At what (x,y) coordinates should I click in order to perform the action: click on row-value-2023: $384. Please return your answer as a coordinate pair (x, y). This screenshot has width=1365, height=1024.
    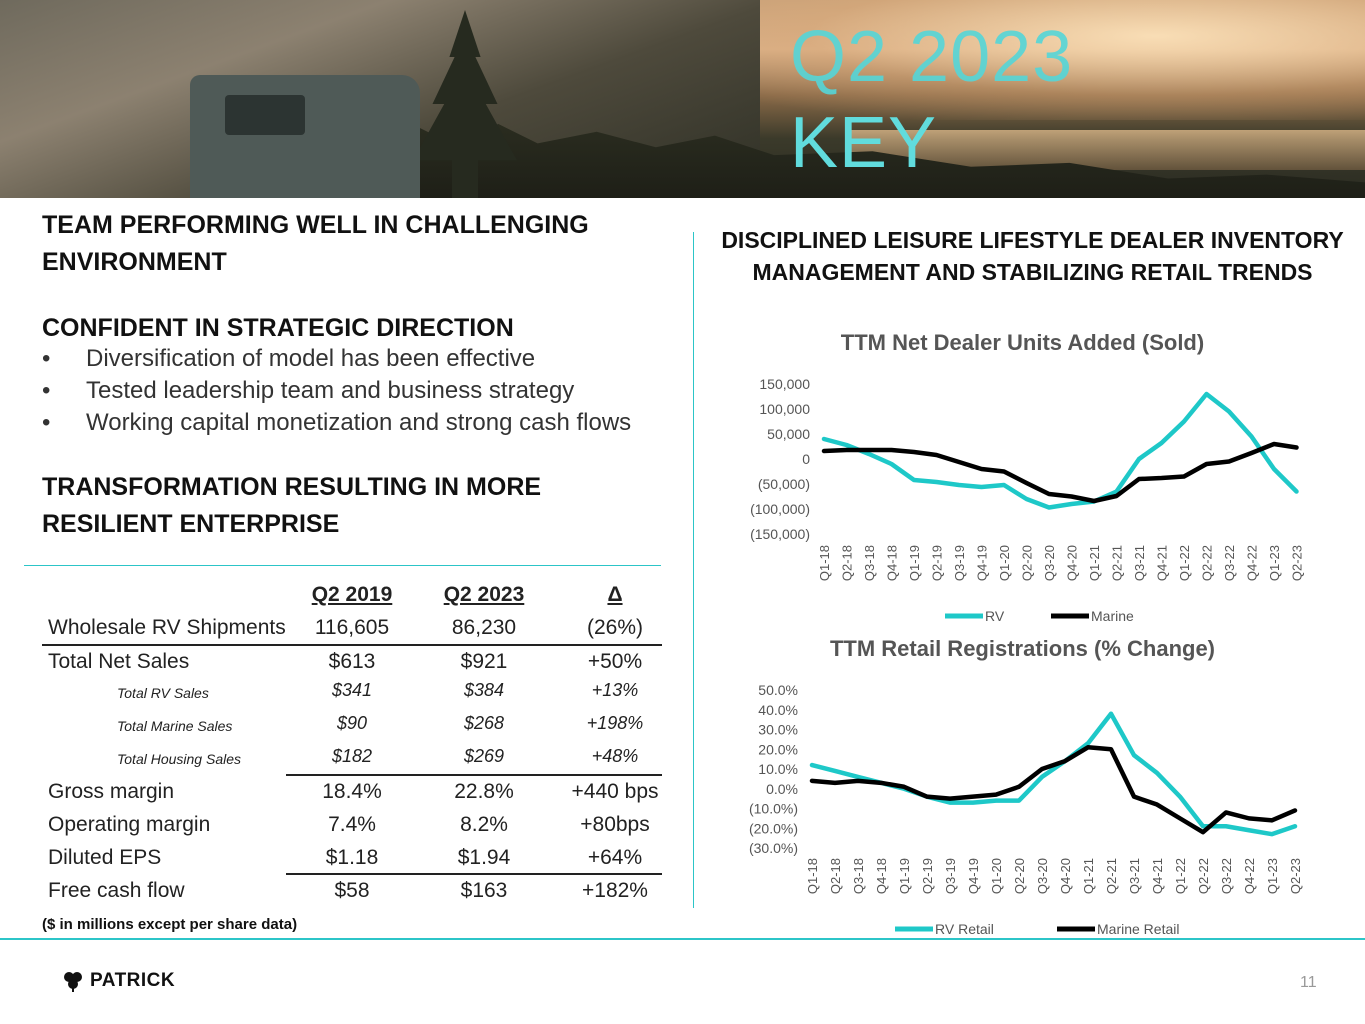
    Looking at the image, I should click on (484, 690).